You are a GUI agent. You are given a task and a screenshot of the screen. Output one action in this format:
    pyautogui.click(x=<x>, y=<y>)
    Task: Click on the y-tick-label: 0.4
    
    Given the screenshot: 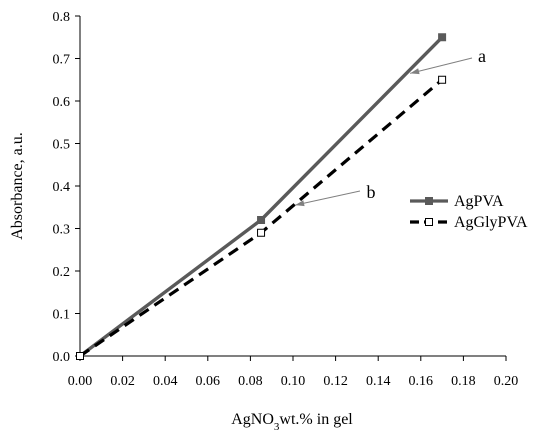 What is the action you would take?
    pyautogui.click(x=62, y=187)
    